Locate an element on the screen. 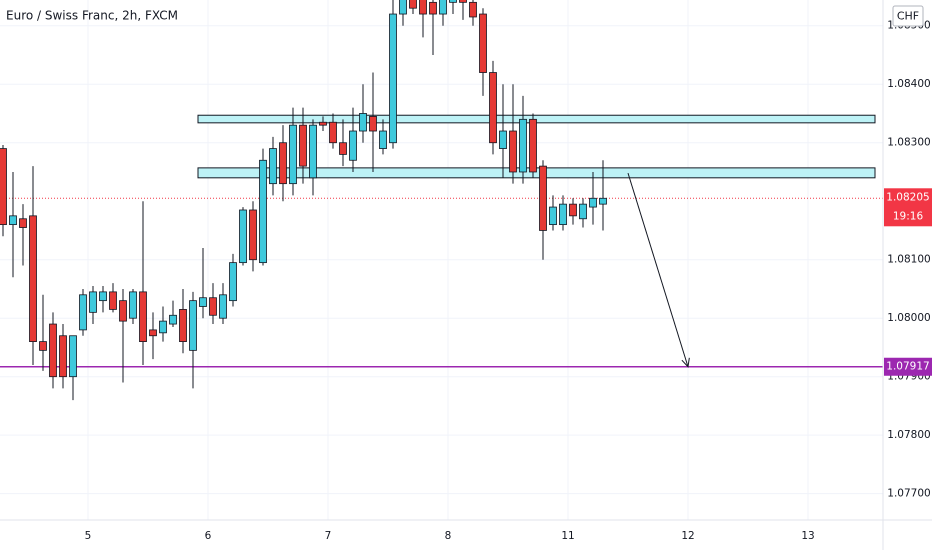 This screenshot has height=550, width=932. currency-box is located at coordinates (908, 16).